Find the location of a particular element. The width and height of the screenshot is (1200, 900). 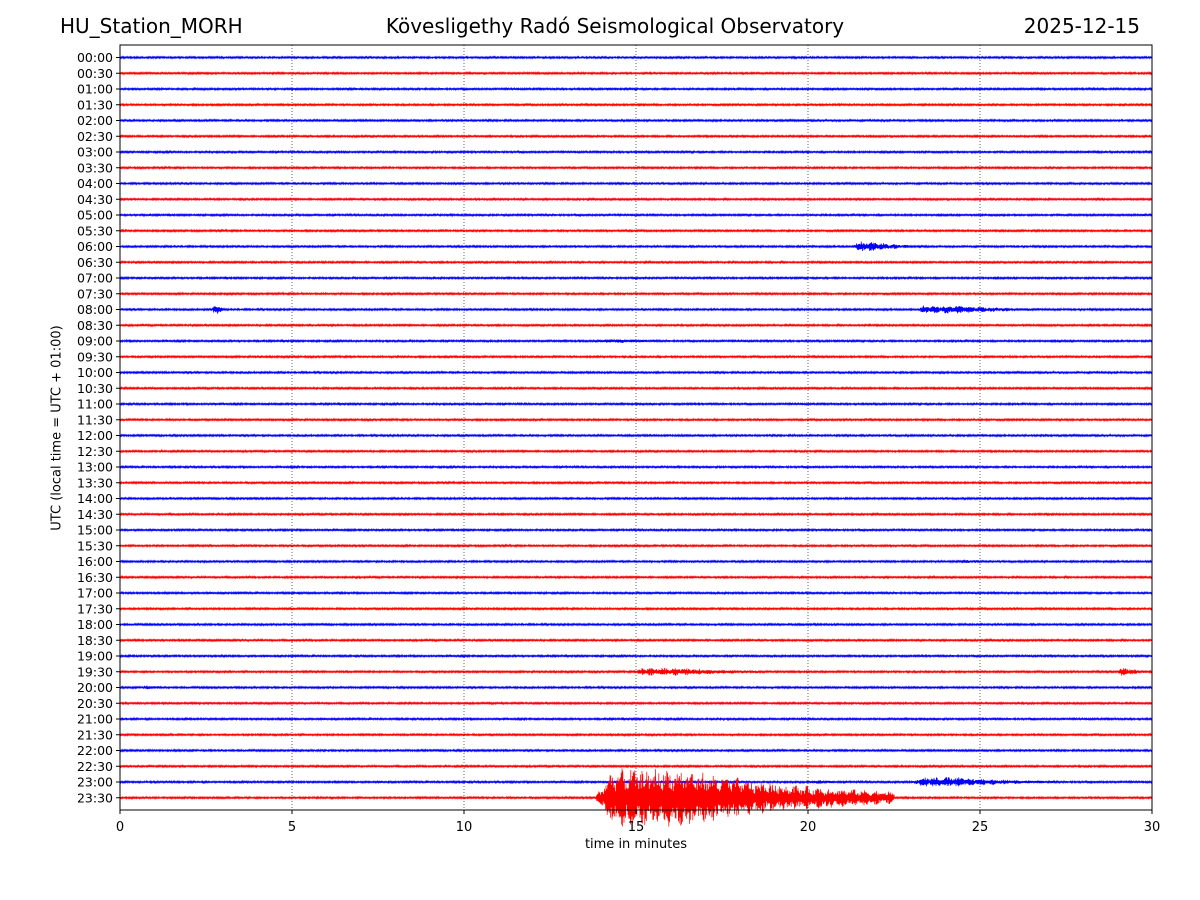

y-tick-label: 04:30 is located at coordinates (95, 199).